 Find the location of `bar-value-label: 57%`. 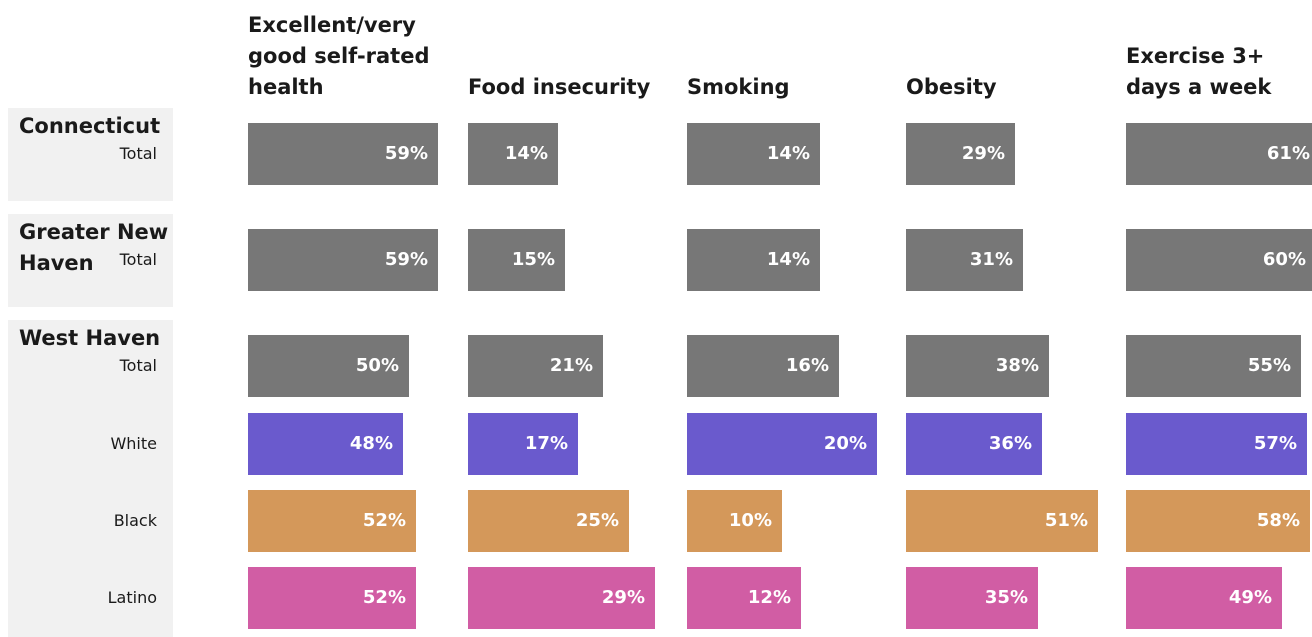

bar-value-label: 57% is located at coordinates (1275, 443).